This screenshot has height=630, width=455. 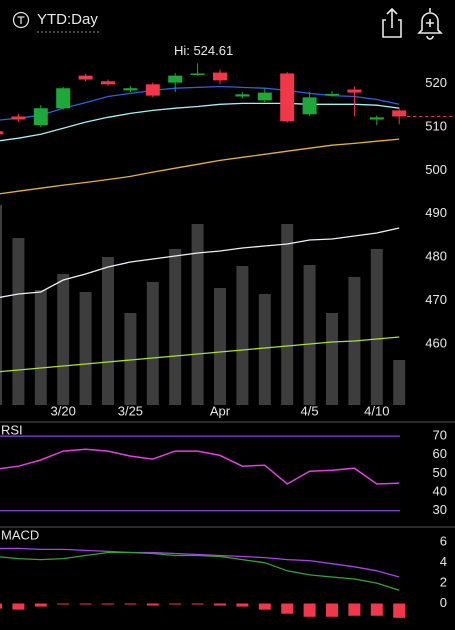 I want to click on y-tick-label: 6, so click(x=443, y=541).